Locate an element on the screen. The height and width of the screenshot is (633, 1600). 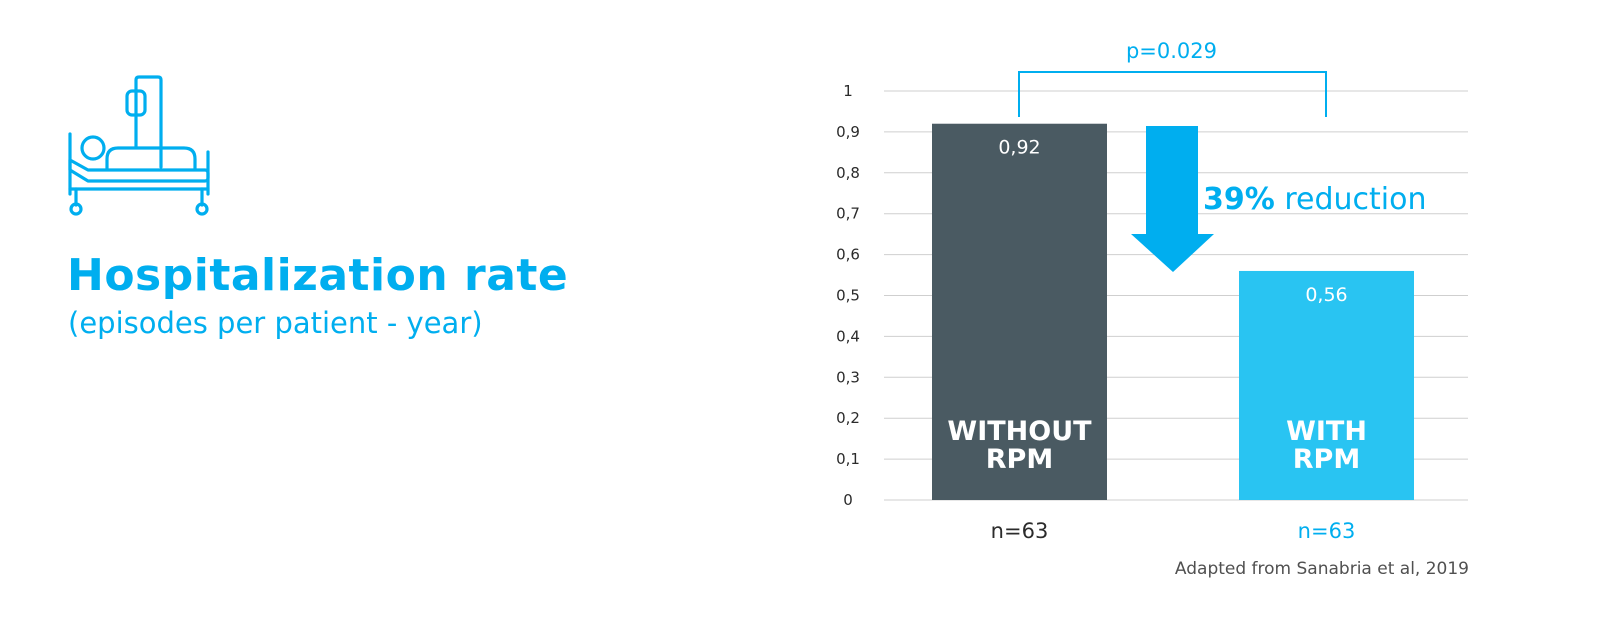
y-tick-label: 0,7 is located at coordinates (848, 214).